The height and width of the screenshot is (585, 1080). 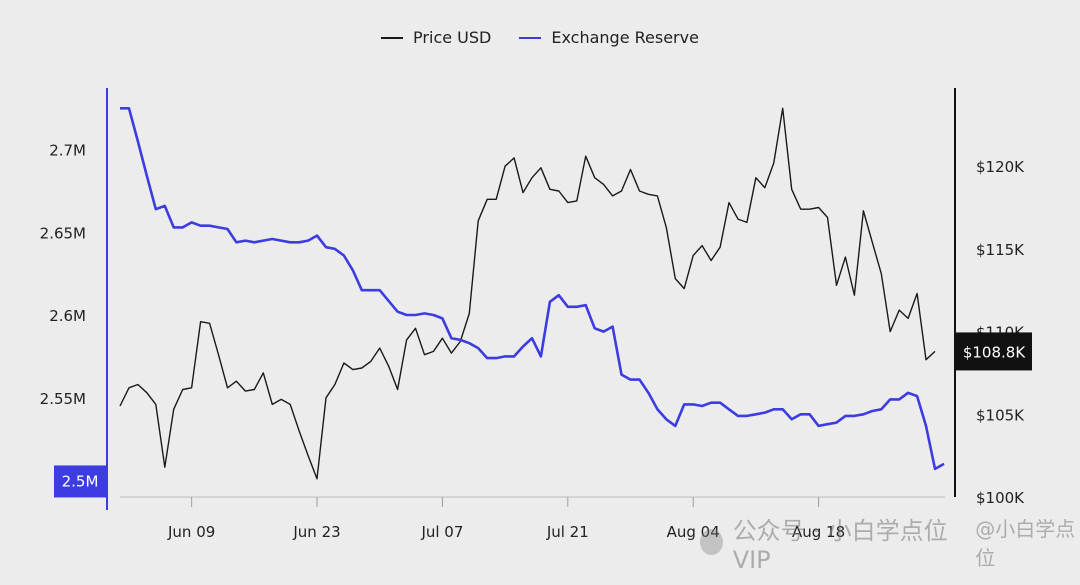 I want to click on watermark-text: 公众号 · 小白学点位VIP, so click(x=840, y=545).